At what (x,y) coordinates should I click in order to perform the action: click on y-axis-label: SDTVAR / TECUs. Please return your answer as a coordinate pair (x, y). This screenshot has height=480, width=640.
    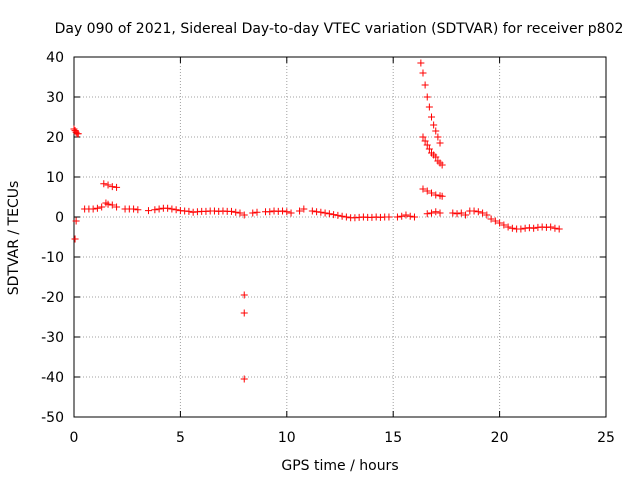
    Looking at the image, I should click on (14, 238).